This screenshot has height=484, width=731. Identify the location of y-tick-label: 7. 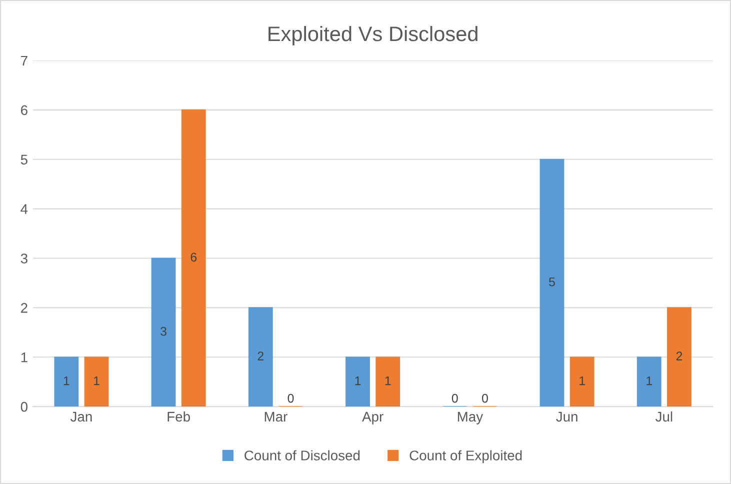
(24, 61).